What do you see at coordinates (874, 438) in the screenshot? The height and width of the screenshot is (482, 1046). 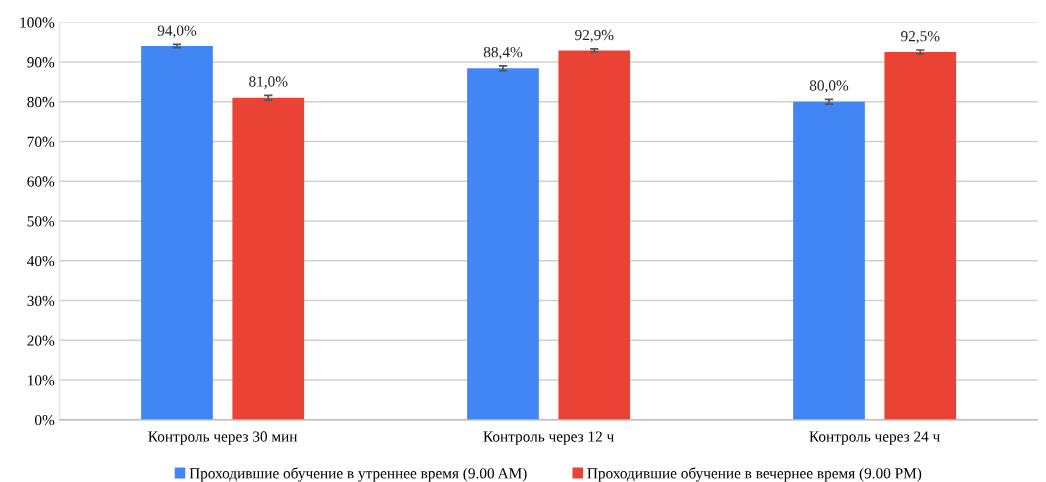 I see `x-tick-label: Контроль через 24 ч` at bounding box center [874, 438].